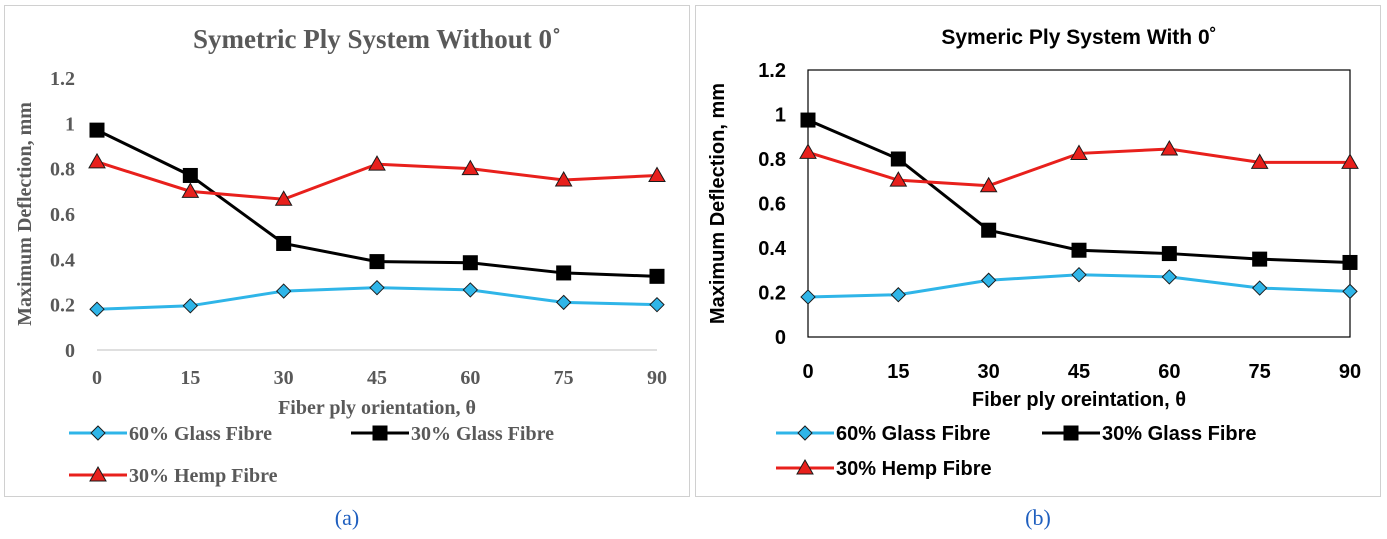 This screenshot has width=1387, height=539. Describe the element at coordinates (97, 378) in the screenshot. I see `chart-a-x-tick-label: 0` at that location.